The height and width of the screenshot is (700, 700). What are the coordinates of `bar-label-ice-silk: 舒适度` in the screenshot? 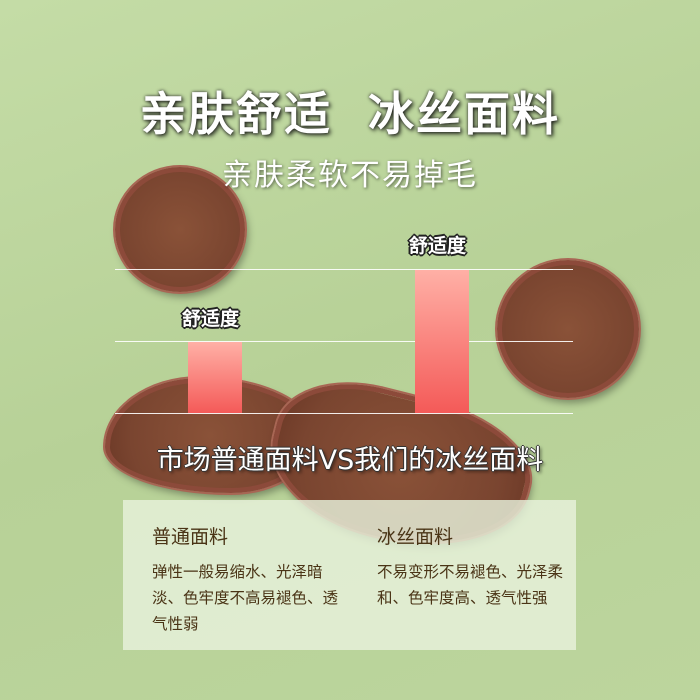 It's located at (438, 246).